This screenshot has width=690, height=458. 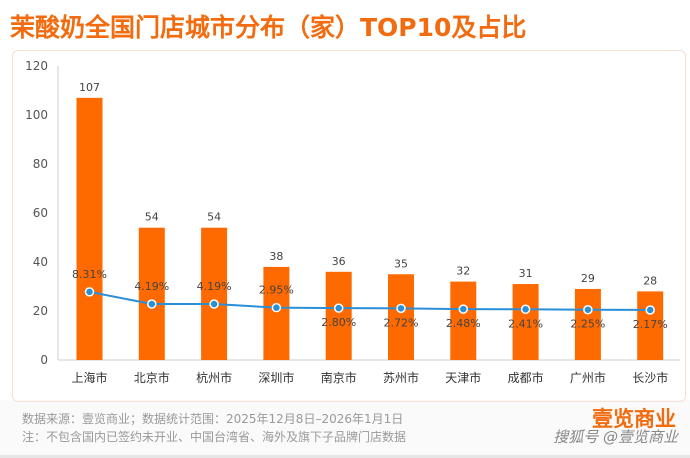 I want to click on footnote: 注：不包含国内已签约未开业、中国台湾省、海外及旗下子品牌门店数据, so click(x=214, y=437).